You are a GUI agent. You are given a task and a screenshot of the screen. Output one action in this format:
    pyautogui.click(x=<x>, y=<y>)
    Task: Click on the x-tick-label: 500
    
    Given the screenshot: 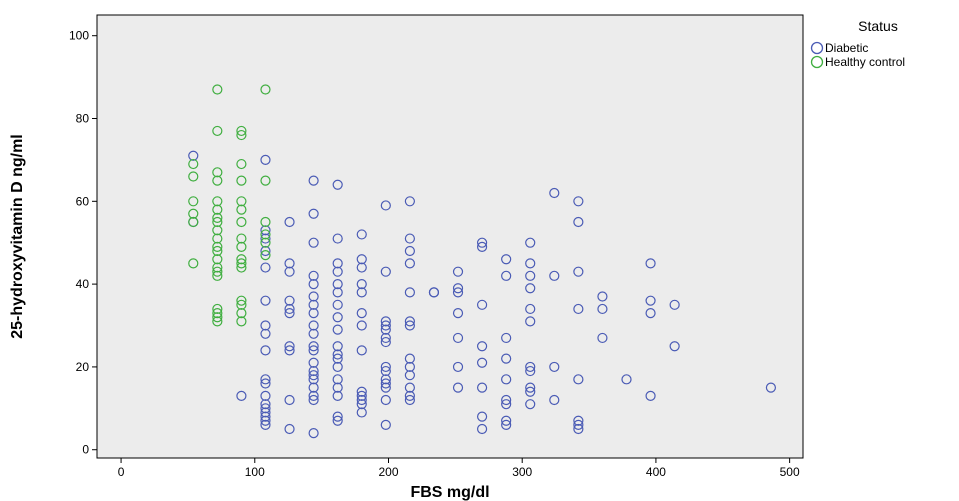 What is the action you would take?
    pyautogui.click(x=790, y=472)
    